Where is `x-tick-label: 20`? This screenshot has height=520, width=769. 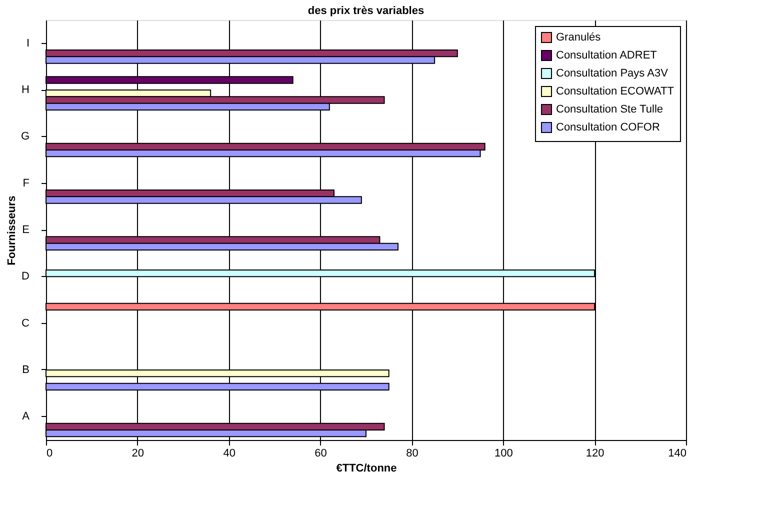 x-tick-label: 20 is located at coordinates (138, 454).